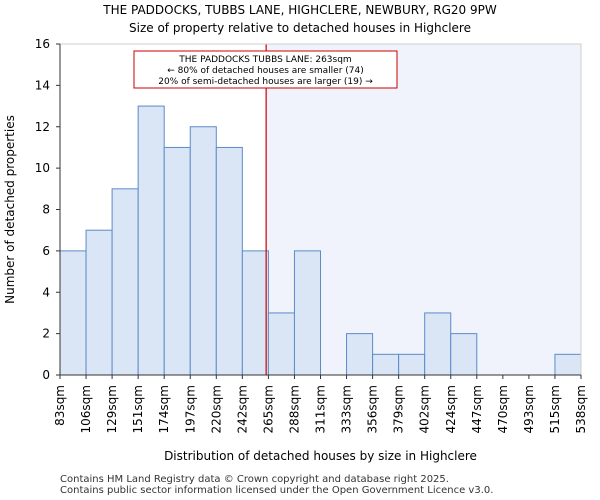 The width and height of the screenshot is (600, 500). Describe the element at coordinates (386, 364) in the screenshot. I see `bar-356sqm` at that location.